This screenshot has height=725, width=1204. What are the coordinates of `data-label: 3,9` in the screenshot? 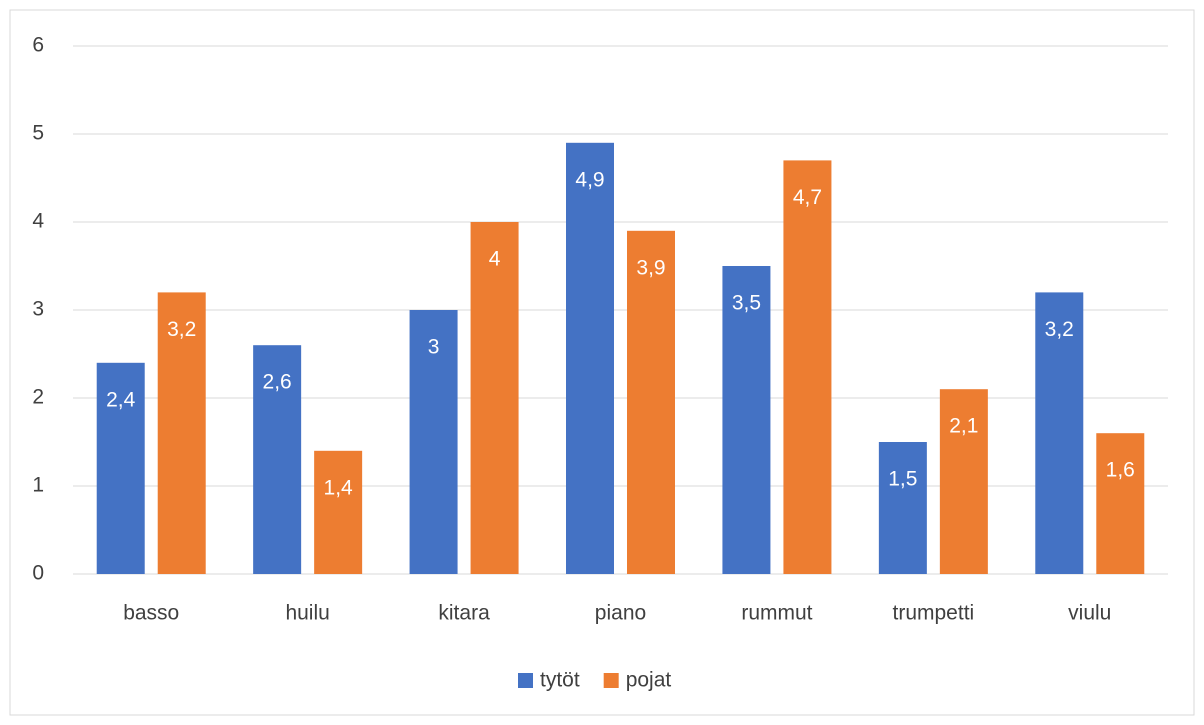 It's located at (650, 267).